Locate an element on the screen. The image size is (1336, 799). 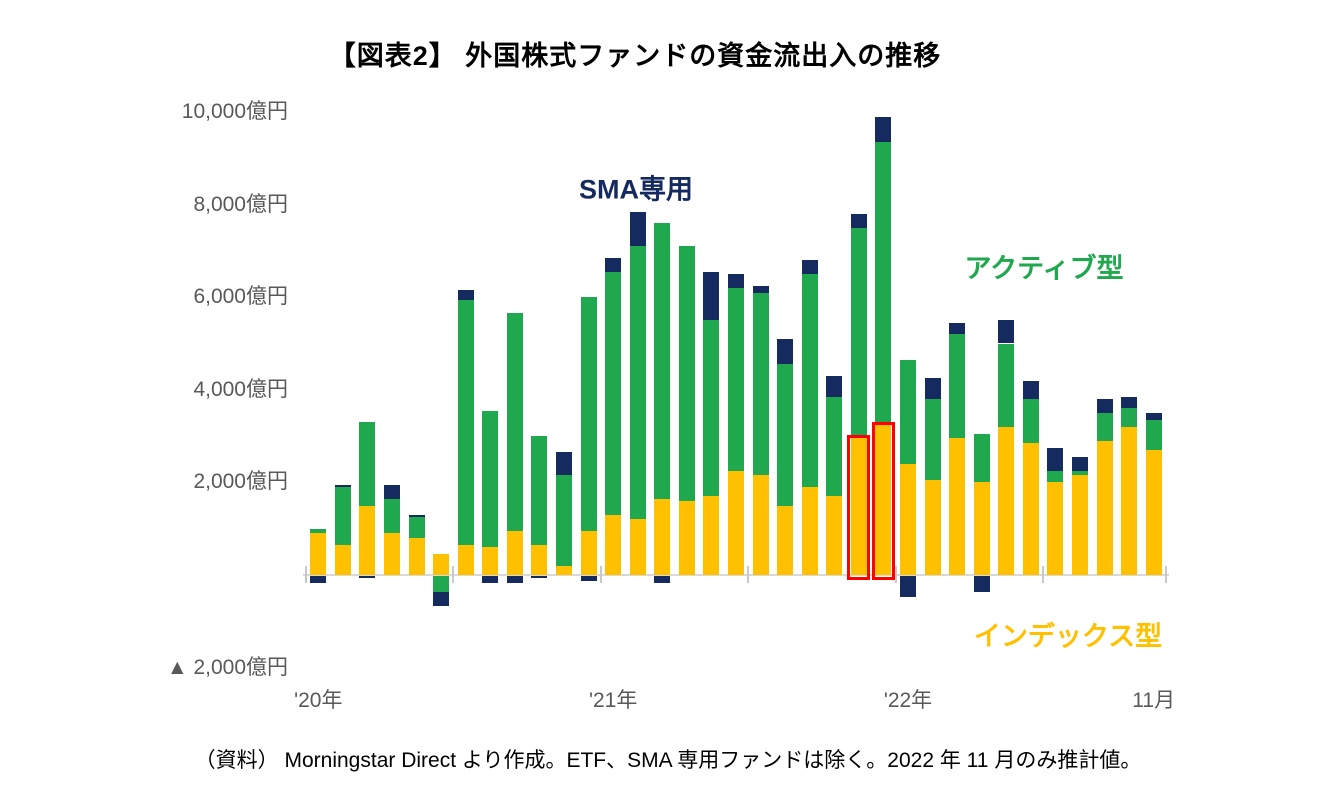
y-axis-label: 4,000億円 is located at coordinates (240, 389).